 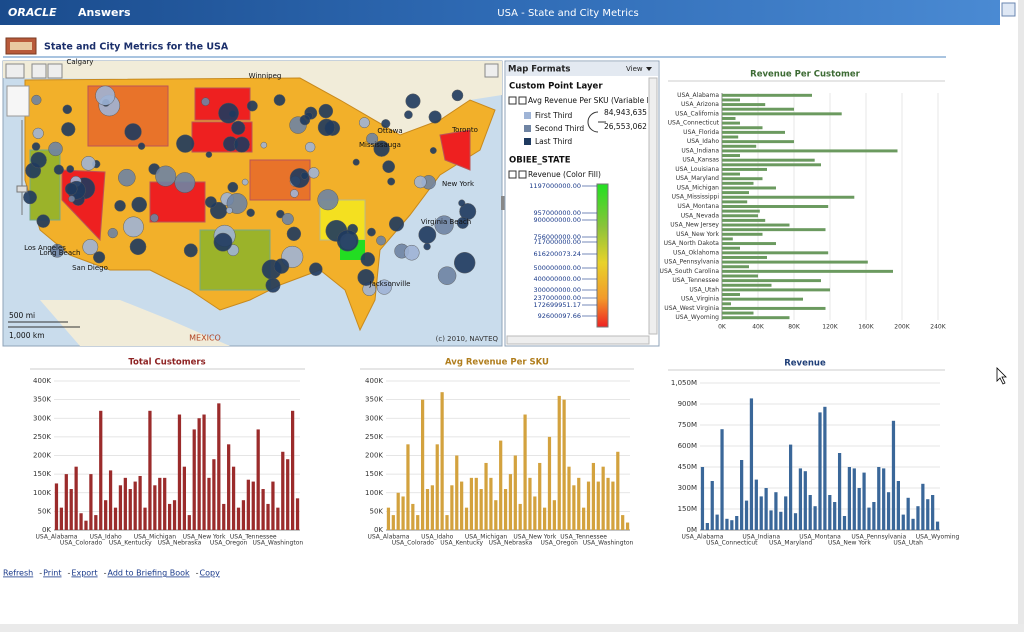 What do you see at coordinates (758, 327) in the screenshot?
I see `x-tick-label: 40K` at bounding box center [758, 327].